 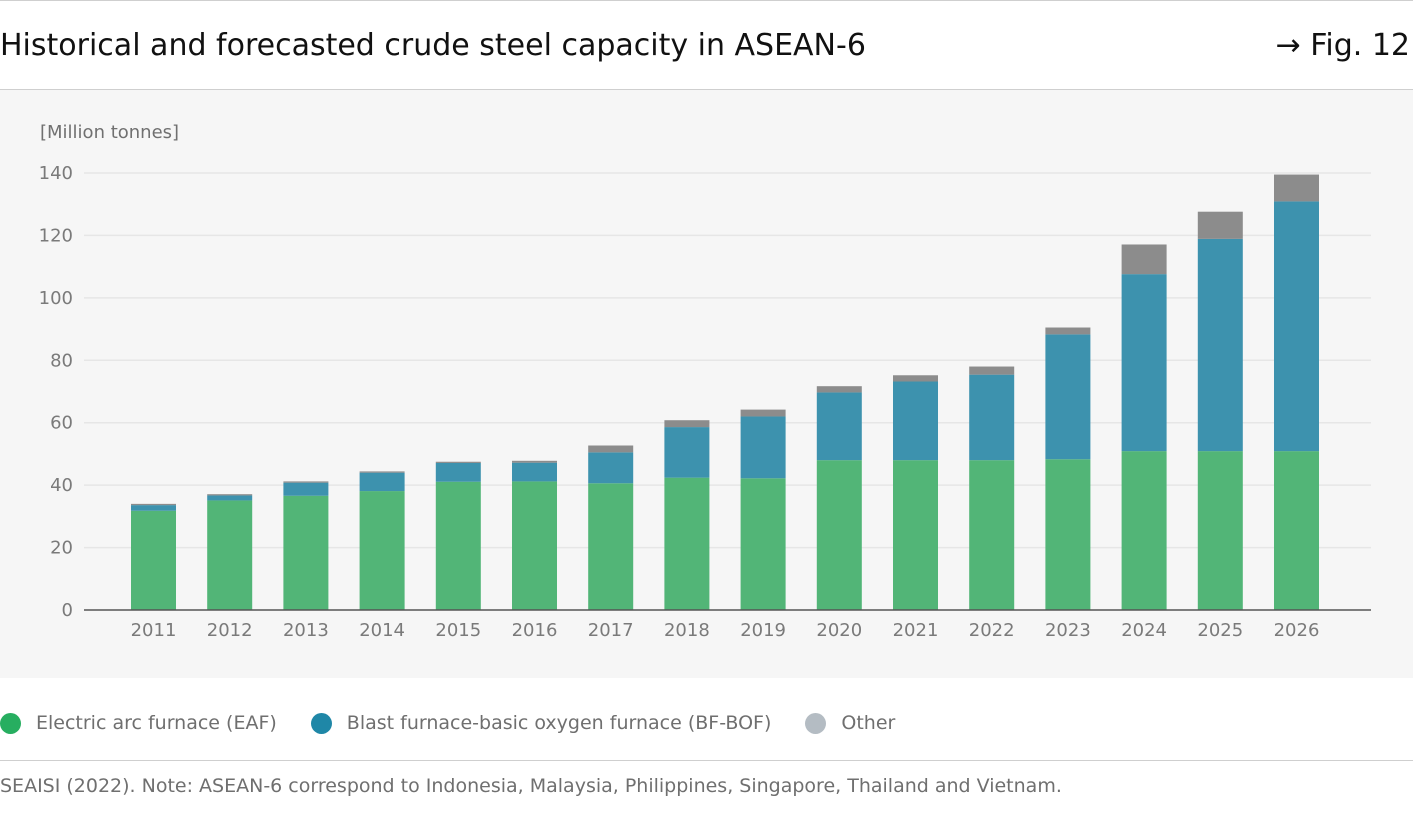 I want to click on legend-item-other: Other, so click(x=850, y=723).